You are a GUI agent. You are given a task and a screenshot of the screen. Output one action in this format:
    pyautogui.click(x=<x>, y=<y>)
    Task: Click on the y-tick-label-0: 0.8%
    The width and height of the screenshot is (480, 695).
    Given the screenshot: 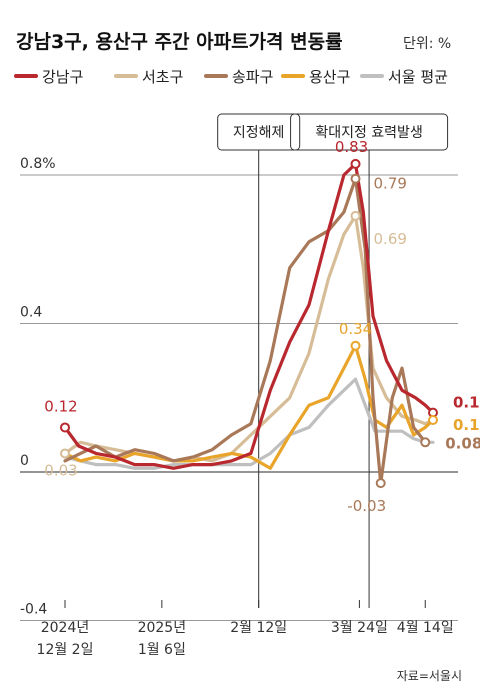 What is the action you would take?
    pyautogui.click(x=38, y=164)
    